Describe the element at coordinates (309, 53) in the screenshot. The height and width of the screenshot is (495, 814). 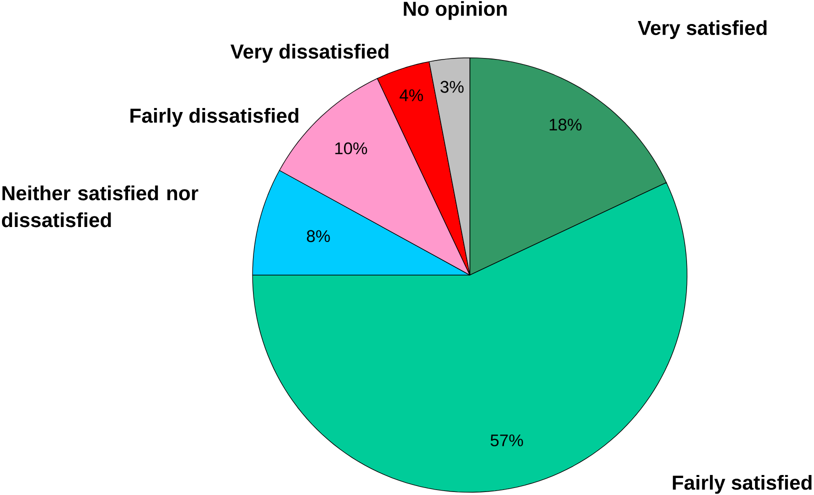
I see `slice-label: Very dissatisfied` at that location.